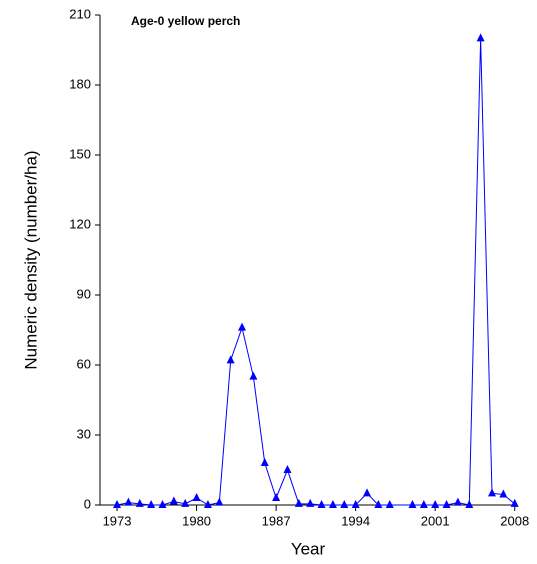 This screenshot has width=537, height=564. What do you see at coordinates (185, 21) in the screenshot?
I see `chart-title: Age-0 yellow perch` at bounding box center [185, 21].